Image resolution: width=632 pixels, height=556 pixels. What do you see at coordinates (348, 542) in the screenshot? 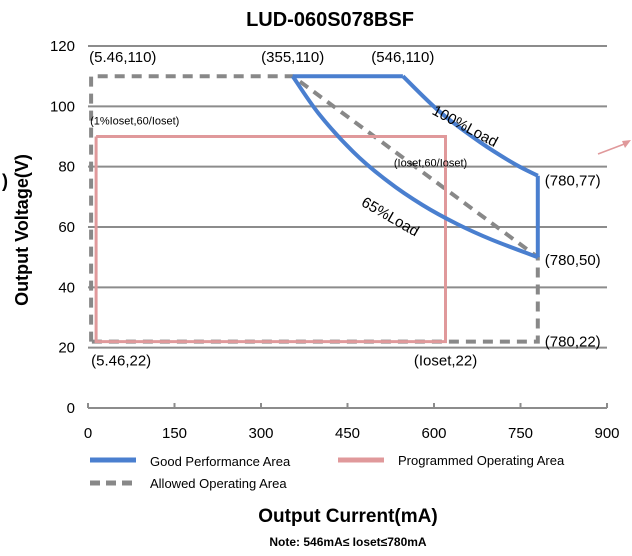
I see `note-text: Note: 546mA≤ Ioset≤780mA` at bounding box center [348, 542].